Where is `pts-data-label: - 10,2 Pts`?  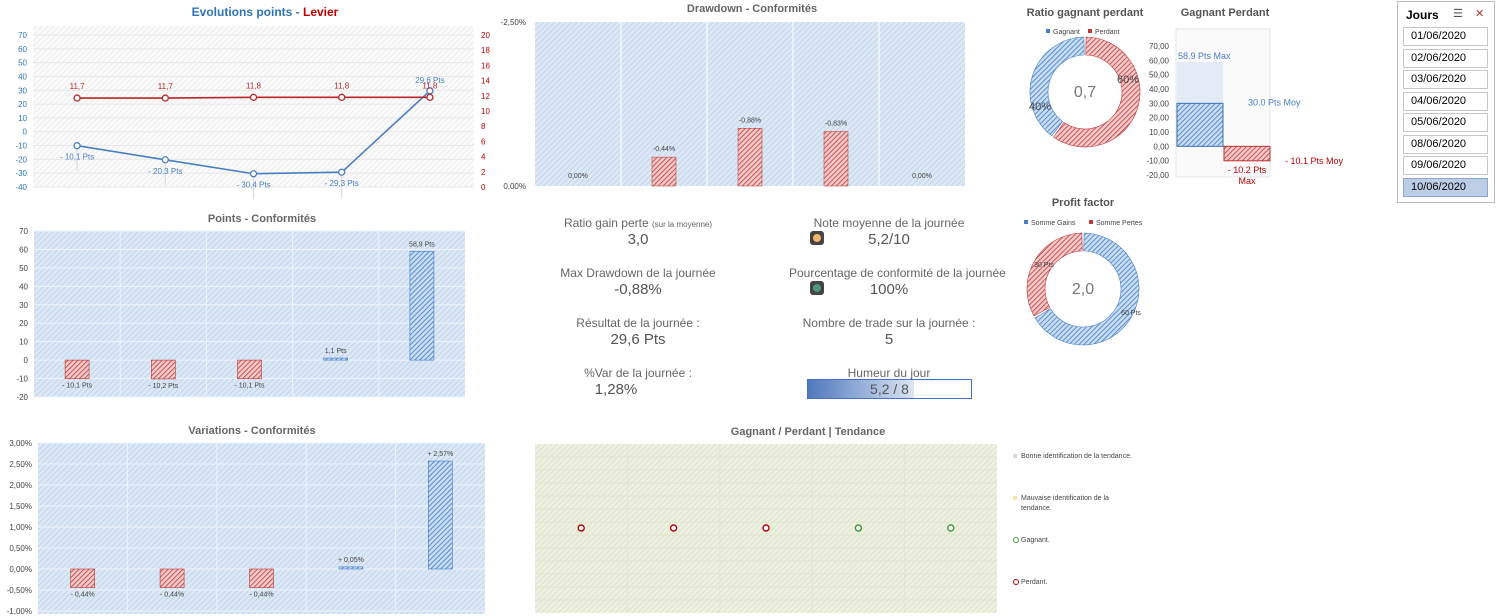
pts-data-label: - 10,2 Pts is located at coordinates (163, 386).